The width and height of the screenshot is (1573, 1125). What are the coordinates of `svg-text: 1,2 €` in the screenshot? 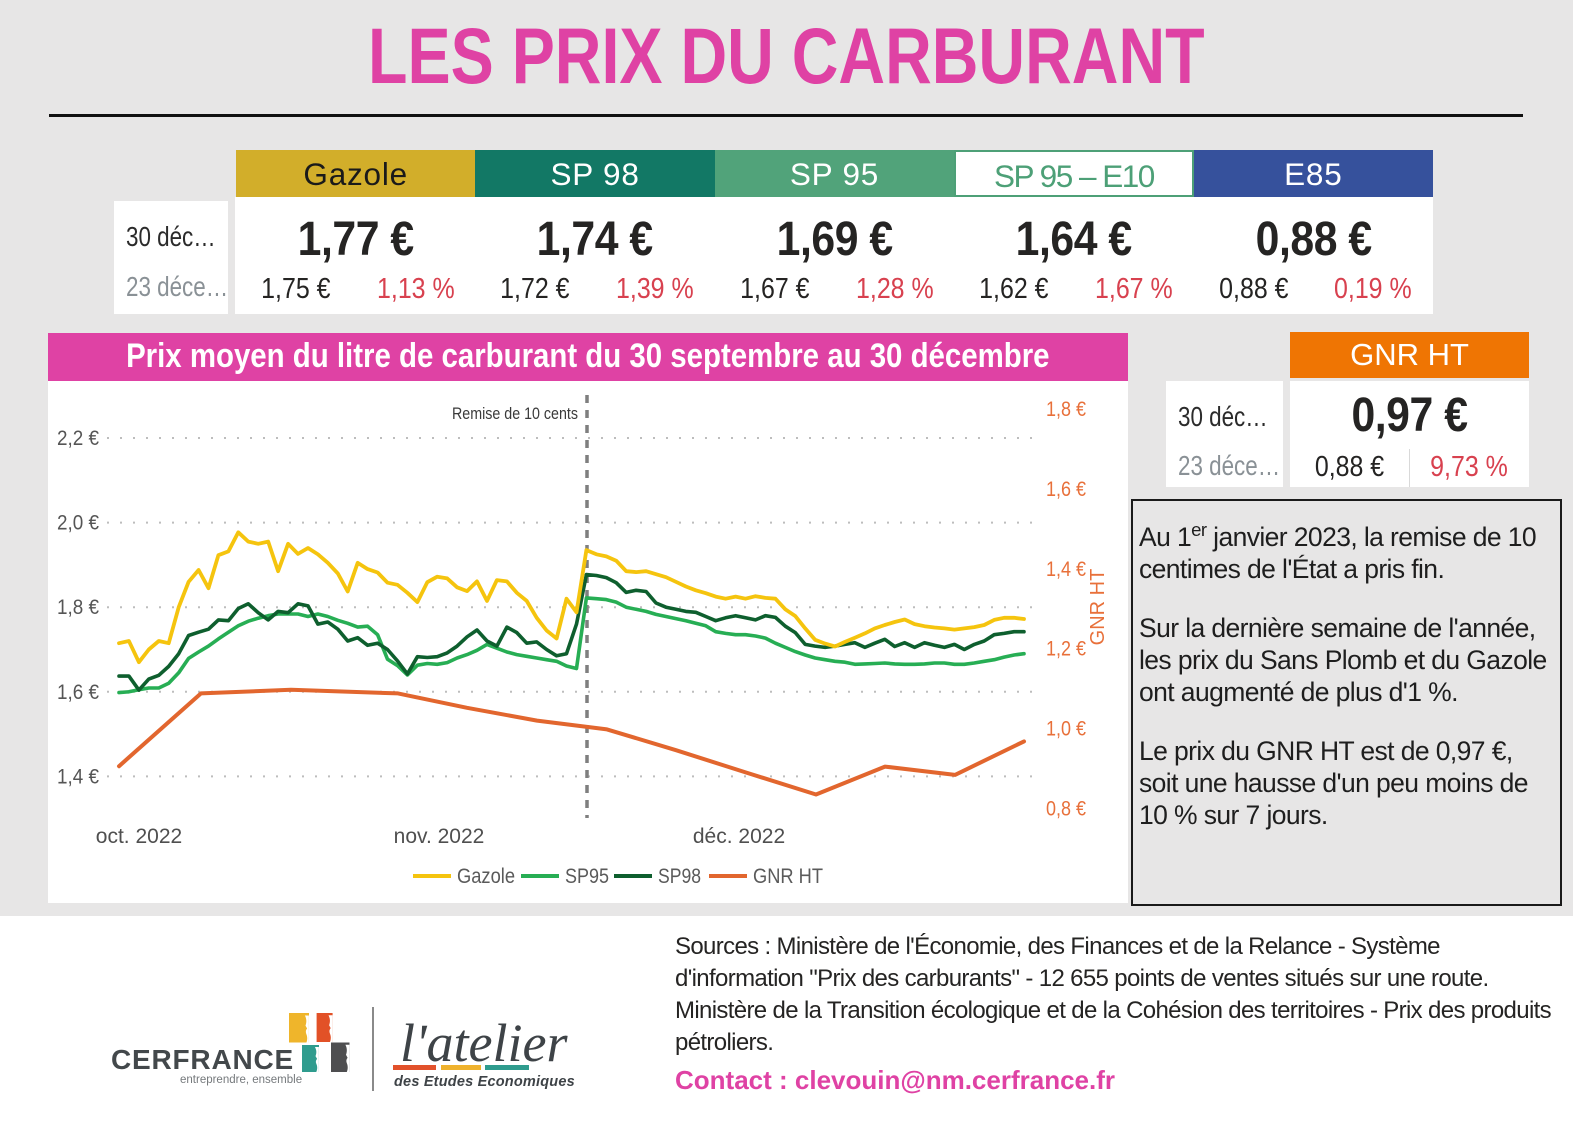 It's located at (1066, 649).